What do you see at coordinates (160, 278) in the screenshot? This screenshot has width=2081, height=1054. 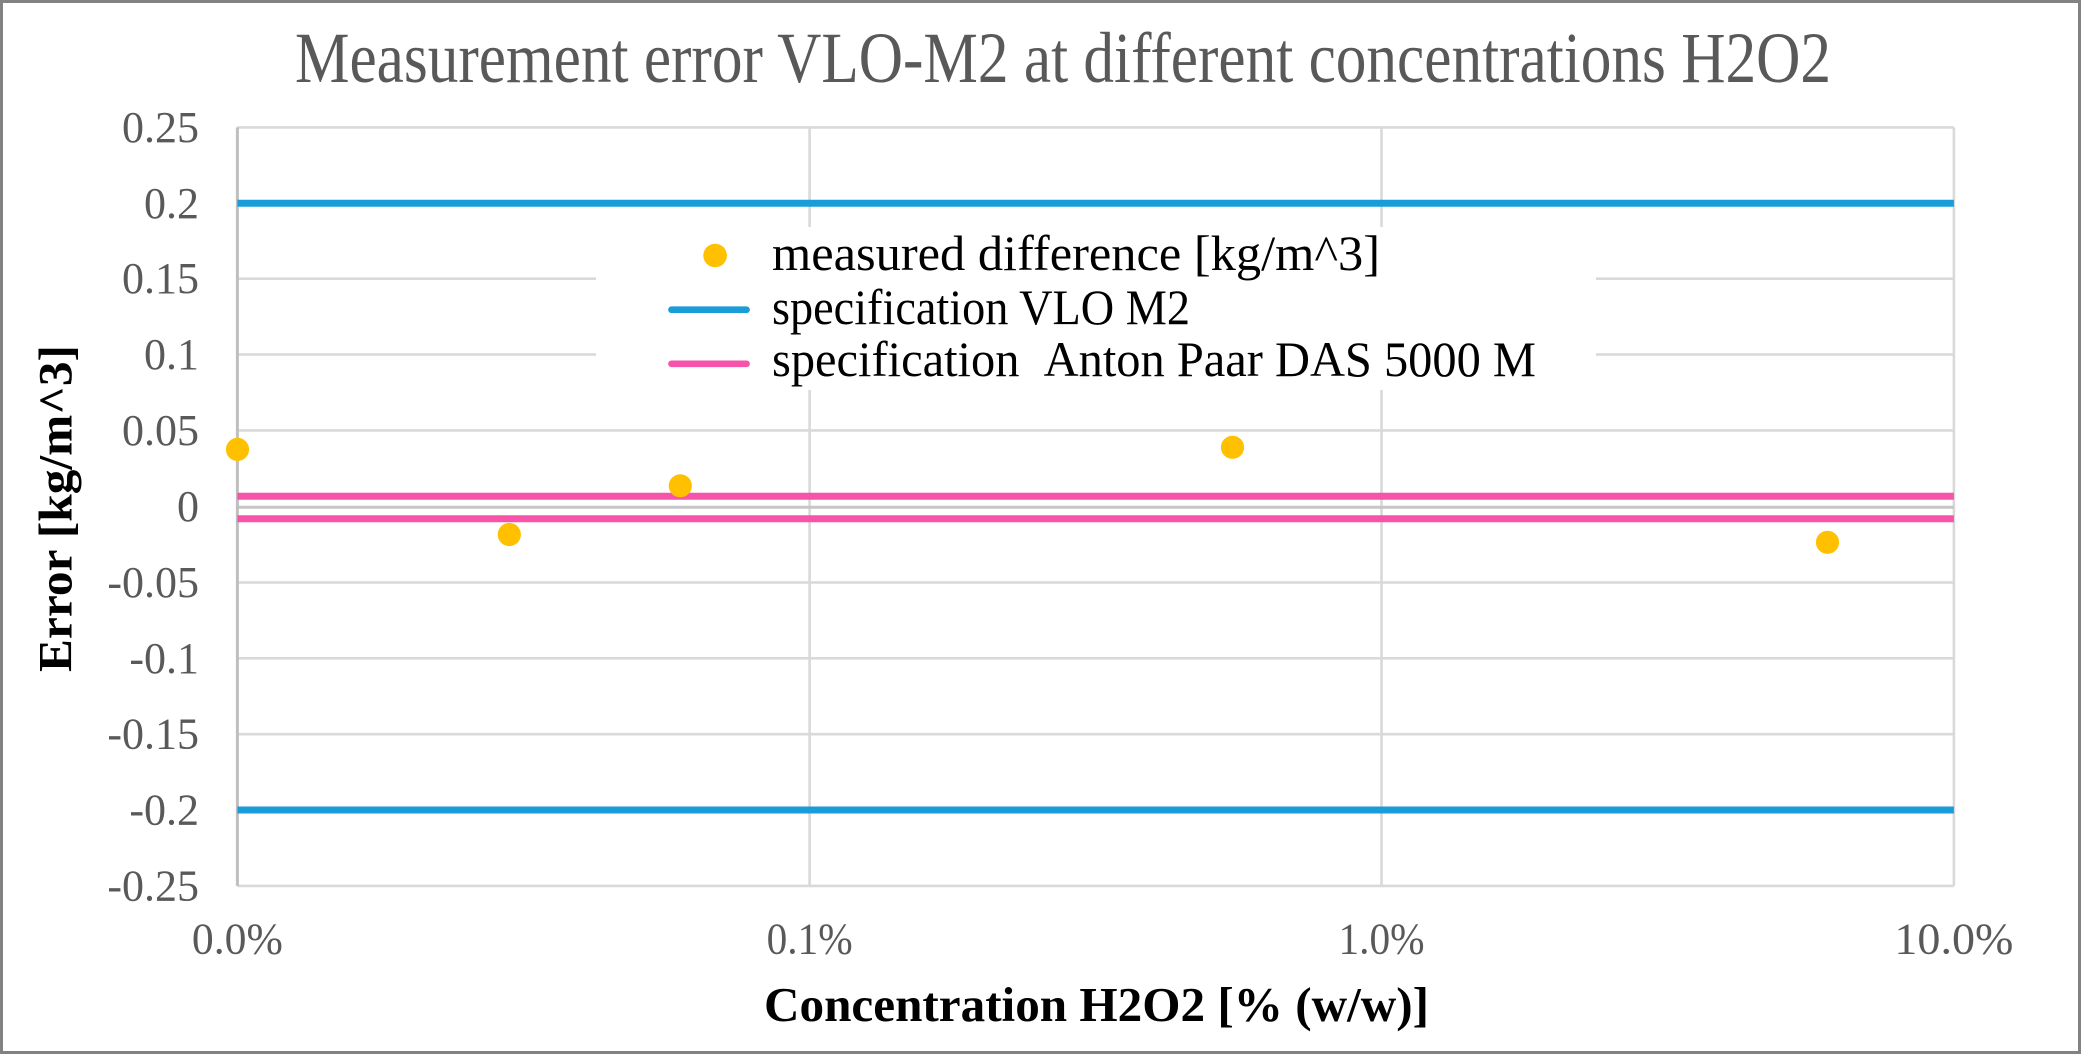 I see `svg-text: 0.15` at bounding box center [160, 278].